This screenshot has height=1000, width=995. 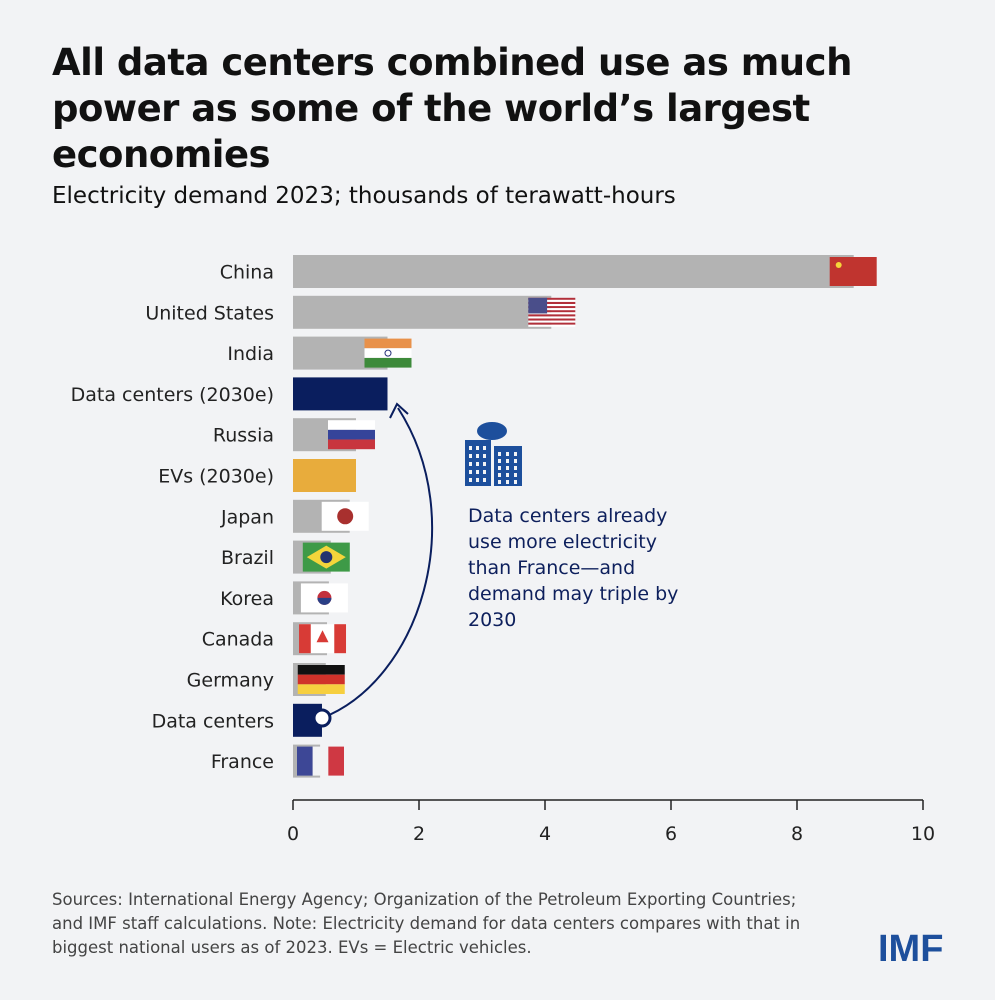 I want to click on bar-row: Brazil, so click(x=285, y=557).